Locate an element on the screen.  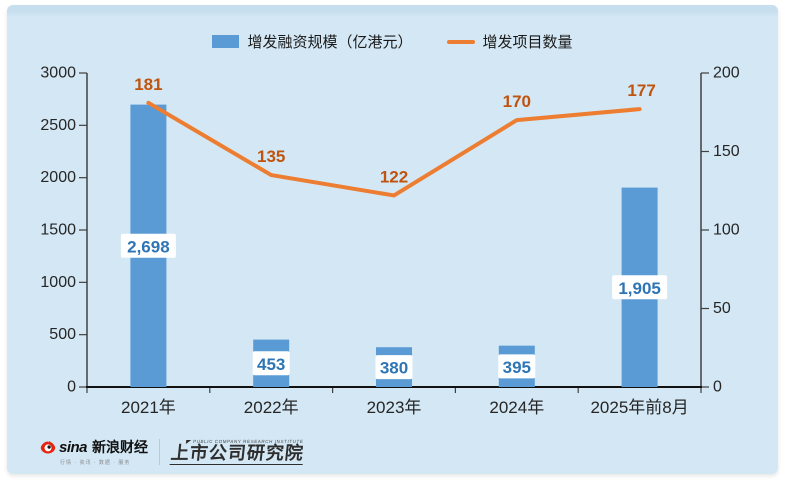
x-axis-category-label: 2025年前8月 is located at coordinates (639, 407).